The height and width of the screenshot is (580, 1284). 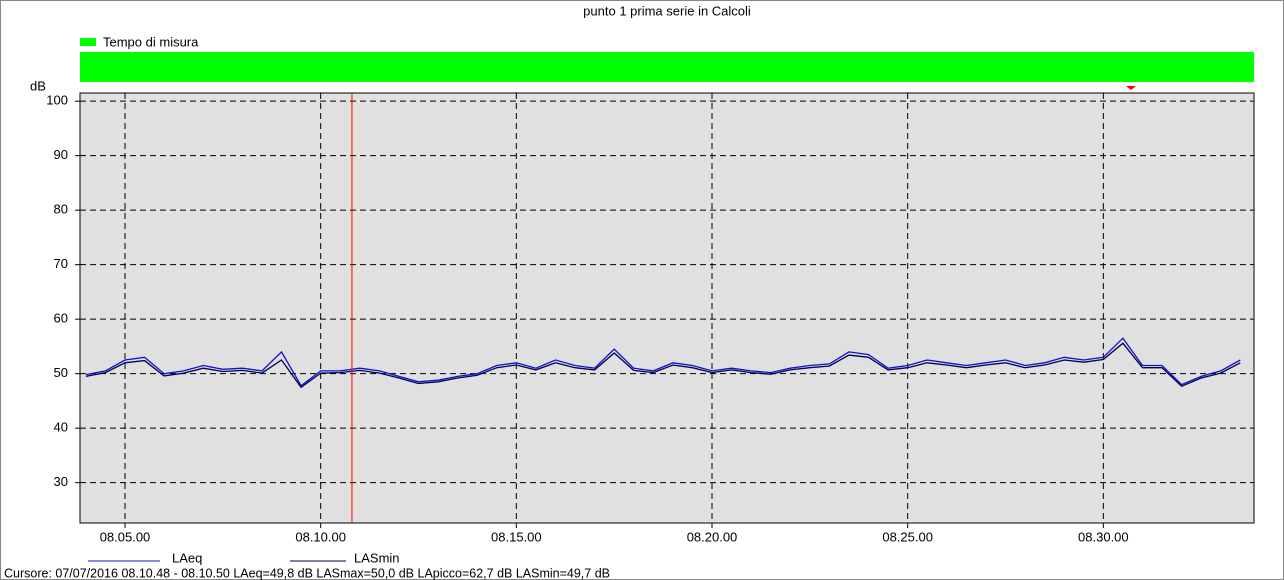 I want to click on x-tick-label: 08.25.00, so click(x=907, y=536).